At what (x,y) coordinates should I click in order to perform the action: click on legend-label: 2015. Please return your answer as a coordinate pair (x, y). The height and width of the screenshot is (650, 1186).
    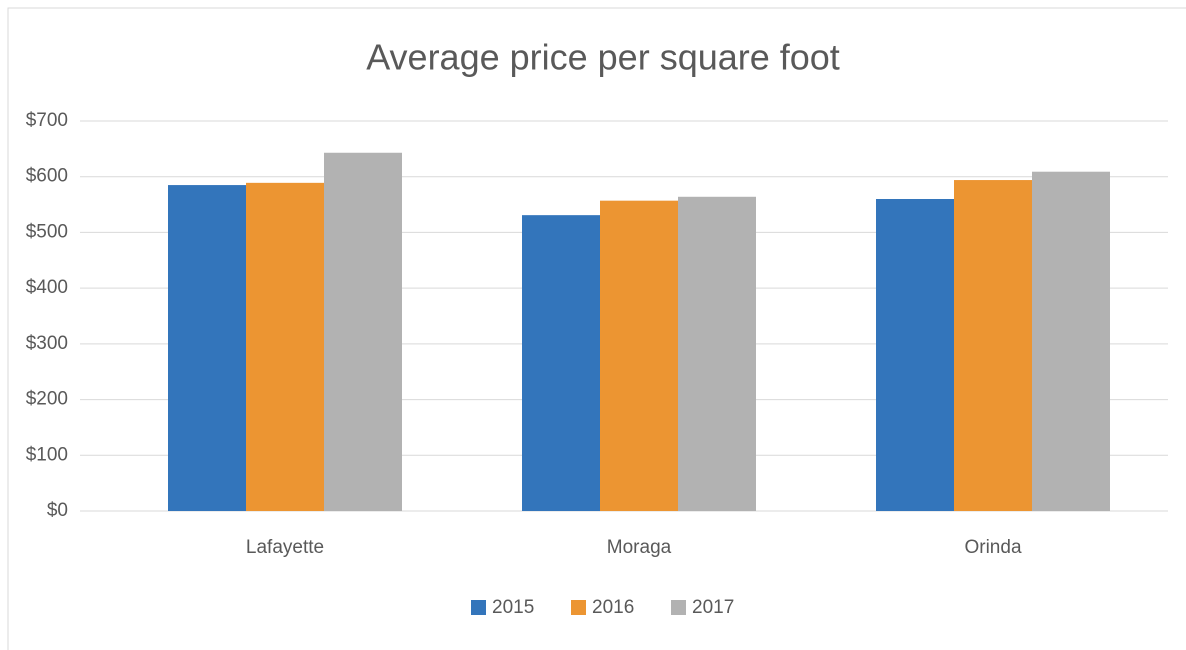
    Looking at the image, I should click on (513, 607).